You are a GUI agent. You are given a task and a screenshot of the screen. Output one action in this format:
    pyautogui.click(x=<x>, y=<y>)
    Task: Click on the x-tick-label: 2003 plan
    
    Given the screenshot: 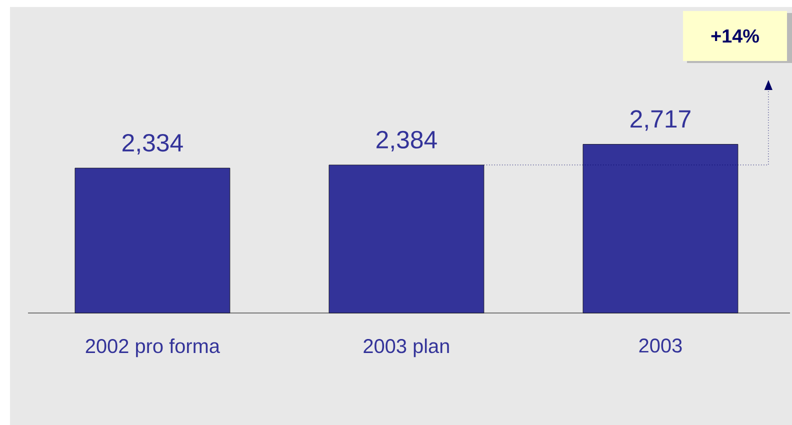 What is the action you would take?
    pyautogui.click(x=406, y=348)
    